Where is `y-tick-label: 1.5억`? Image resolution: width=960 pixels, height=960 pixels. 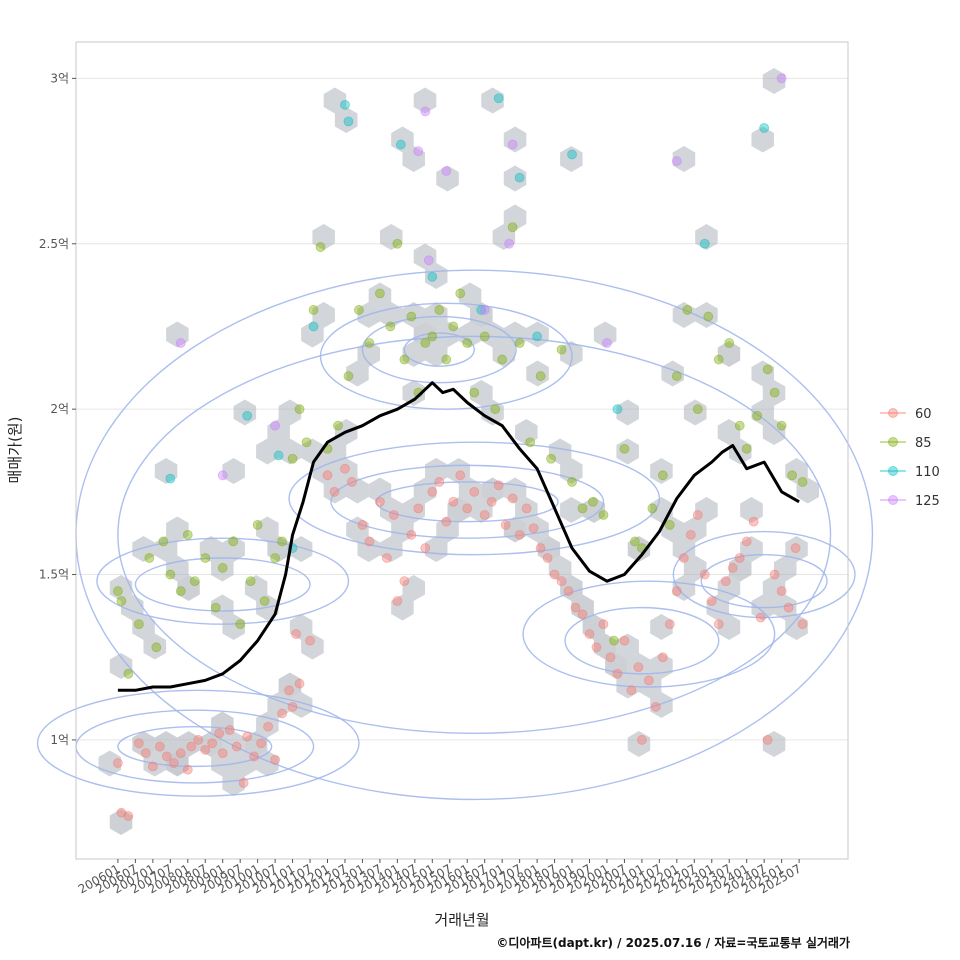
y-tick-label: 1.5억 is located at coordinates (54, 575).